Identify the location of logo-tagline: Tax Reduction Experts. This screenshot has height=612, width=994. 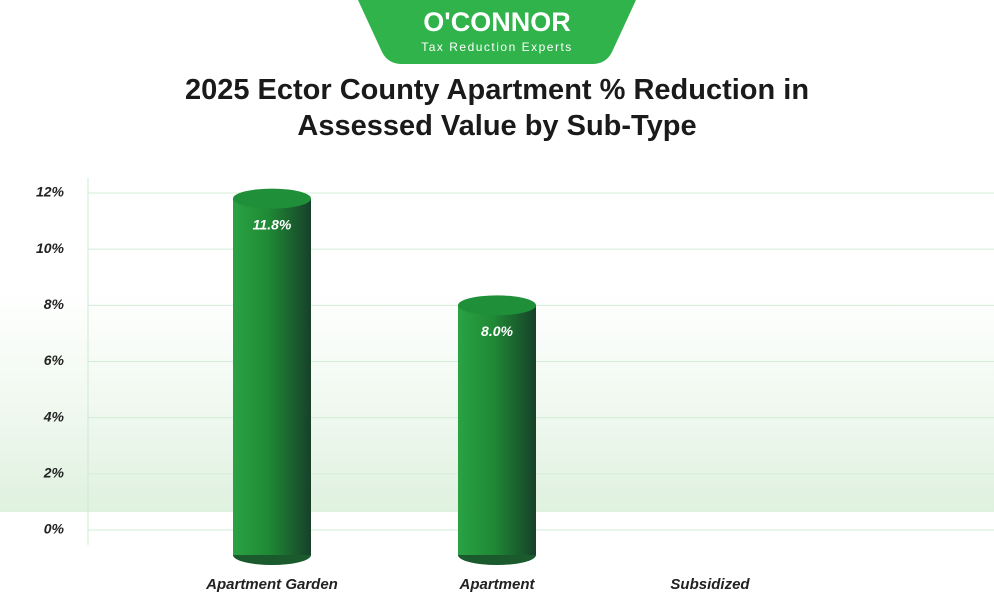
(497, 47).